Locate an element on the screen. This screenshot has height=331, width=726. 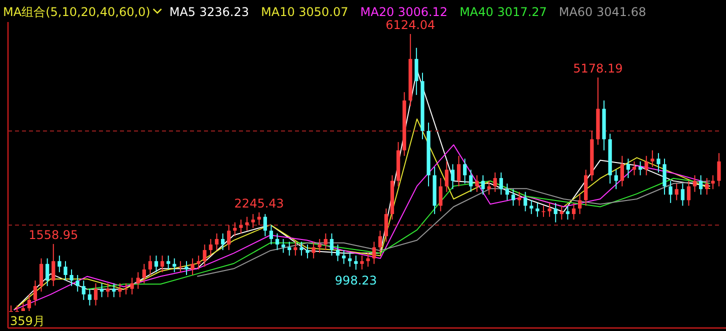
annotation: 2245.43 is located at coordinates (259, 203).